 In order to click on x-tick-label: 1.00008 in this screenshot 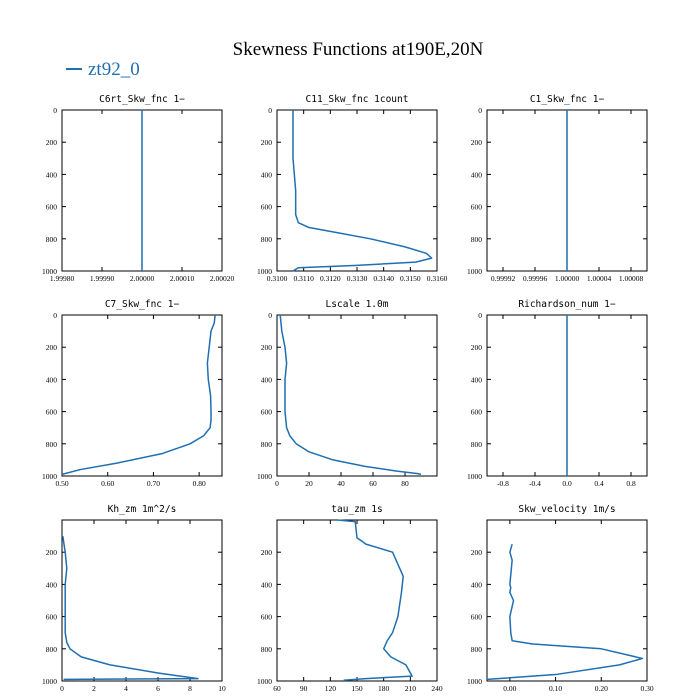, I will do `click(631, 278)`.